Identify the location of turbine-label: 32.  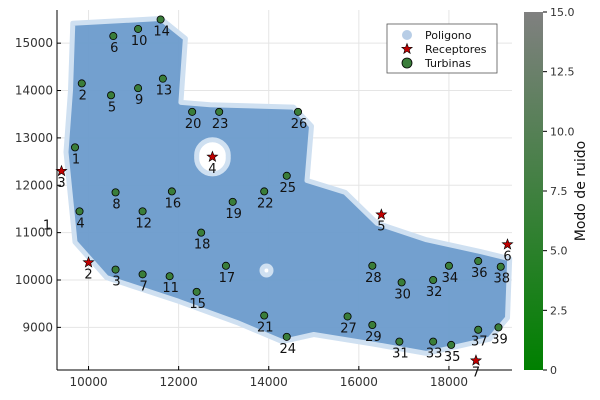
(434, 292).